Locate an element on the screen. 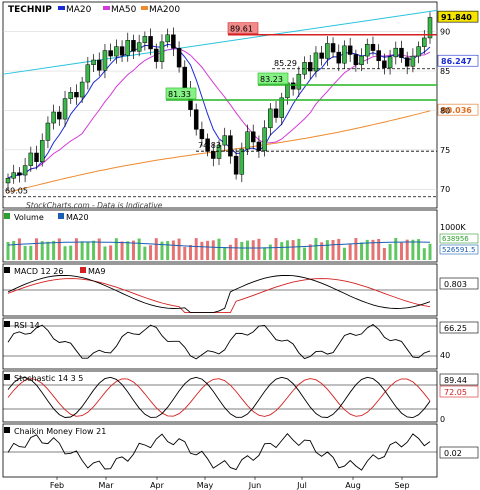 Image resolution: width=480 pixels, height=490 pixels. macd-legend: MACD 12 26 MA9 is located at coordinates (54, 271).